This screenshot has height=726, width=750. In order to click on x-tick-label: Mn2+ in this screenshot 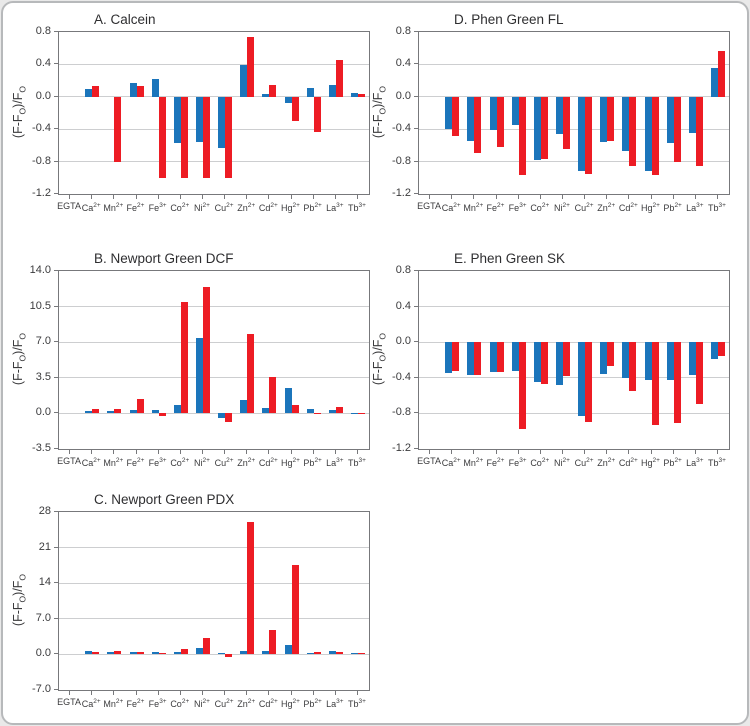, I will do `click(113, 703)`.